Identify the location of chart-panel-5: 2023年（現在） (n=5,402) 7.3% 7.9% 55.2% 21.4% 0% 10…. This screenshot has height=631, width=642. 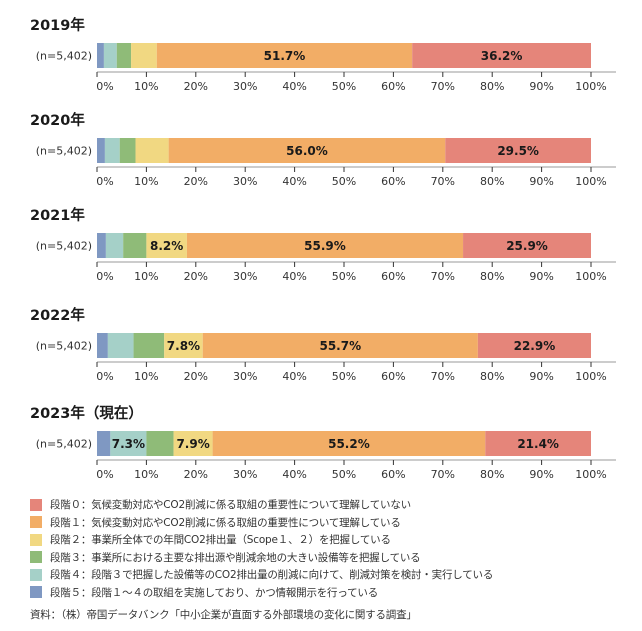
(323, 442).